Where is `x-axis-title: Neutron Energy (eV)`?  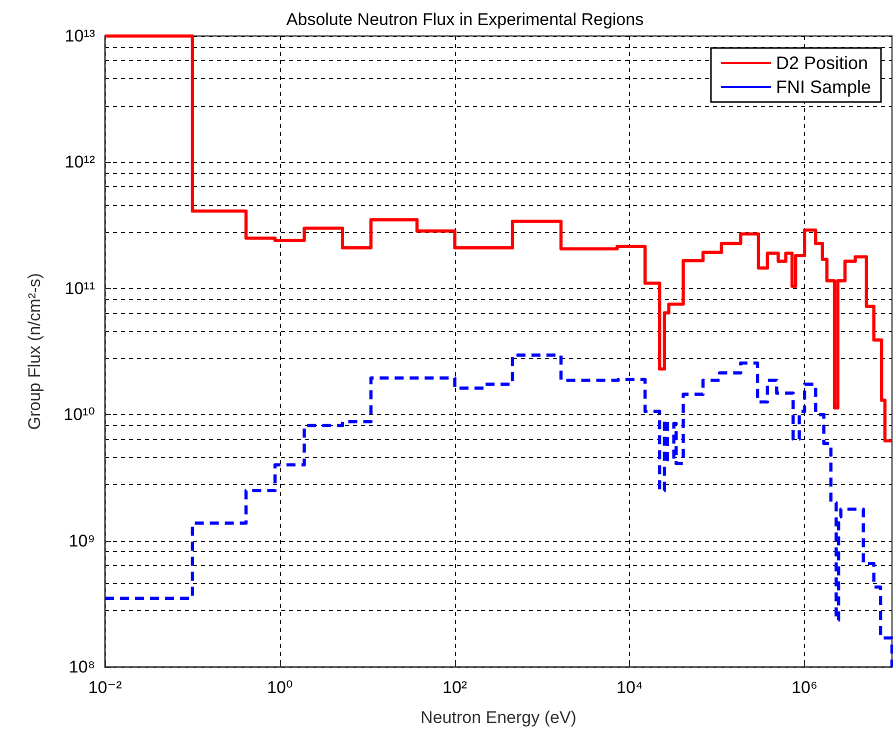
x-axis-title: Neutron Energy (eV) is located at coordinates (498, 717).